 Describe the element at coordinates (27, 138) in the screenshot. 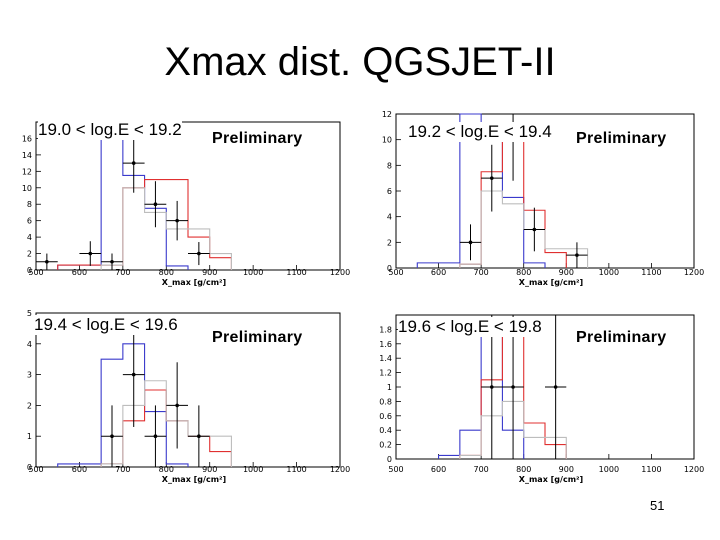

I see `y-tick-label: 16` at that location.